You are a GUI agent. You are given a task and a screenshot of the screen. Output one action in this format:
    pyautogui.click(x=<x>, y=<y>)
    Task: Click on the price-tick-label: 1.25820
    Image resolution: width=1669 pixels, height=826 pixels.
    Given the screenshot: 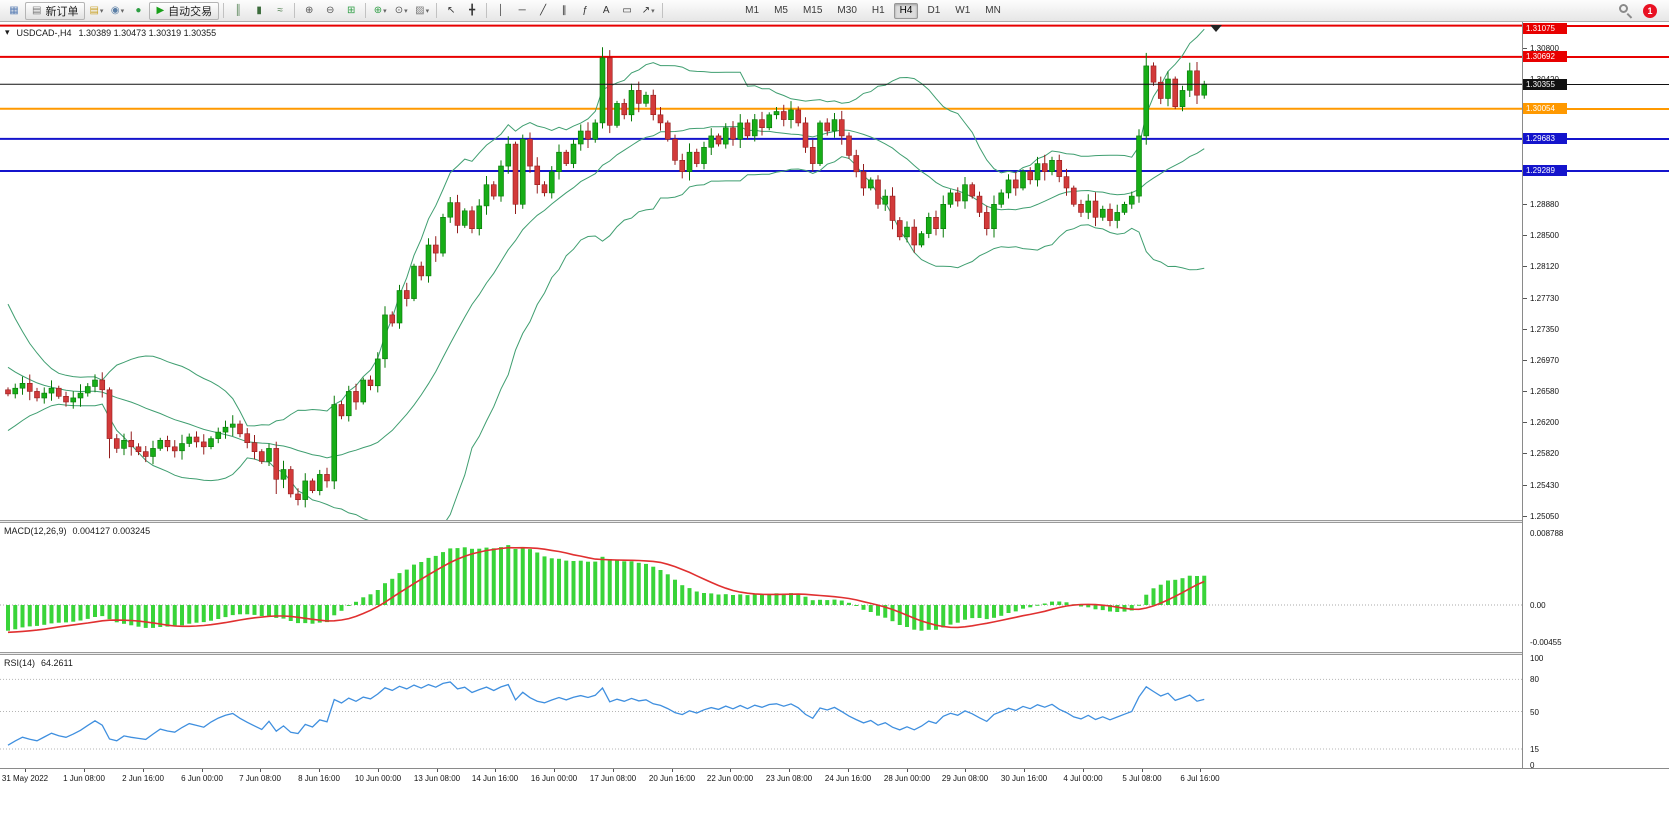 What is the action you would take?
    pyautogui.click(x=1544, y=454)
    